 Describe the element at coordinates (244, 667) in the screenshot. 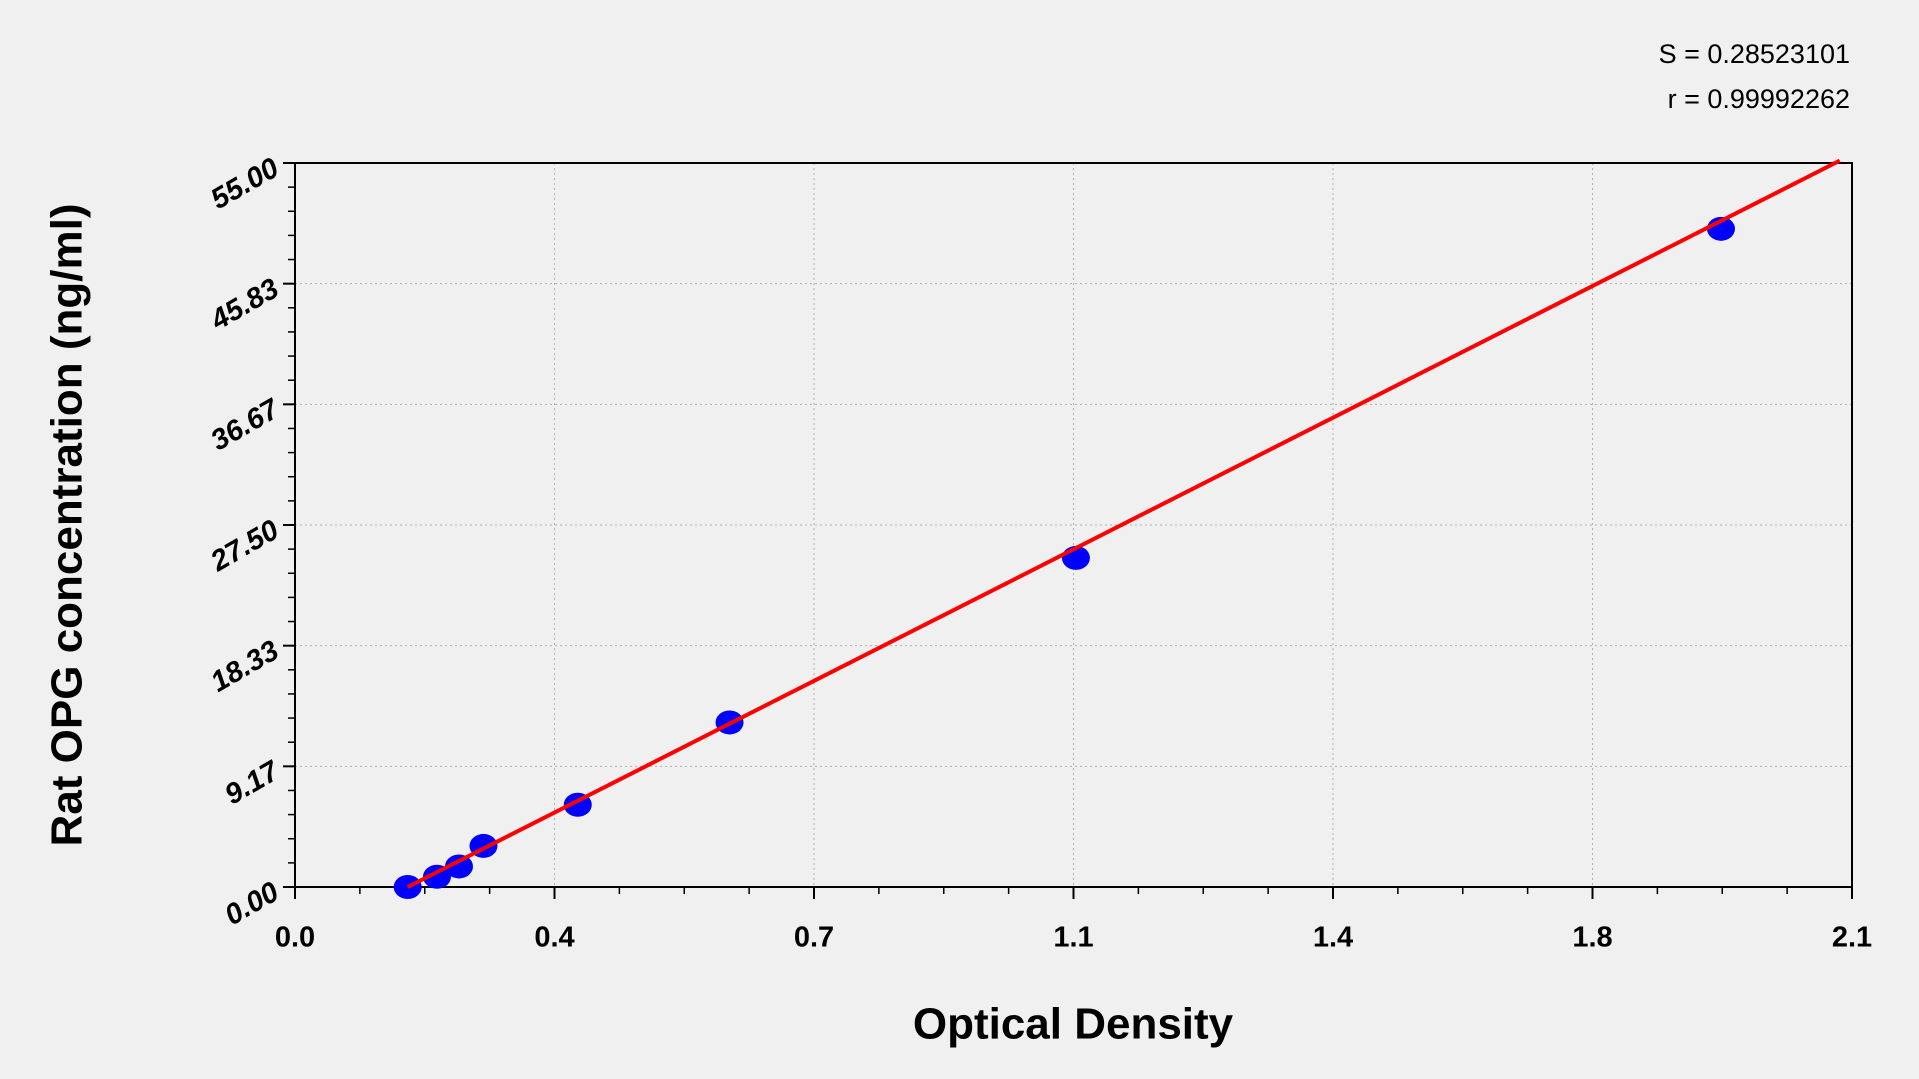

I see `y-tick-label: 18.33` at that location.